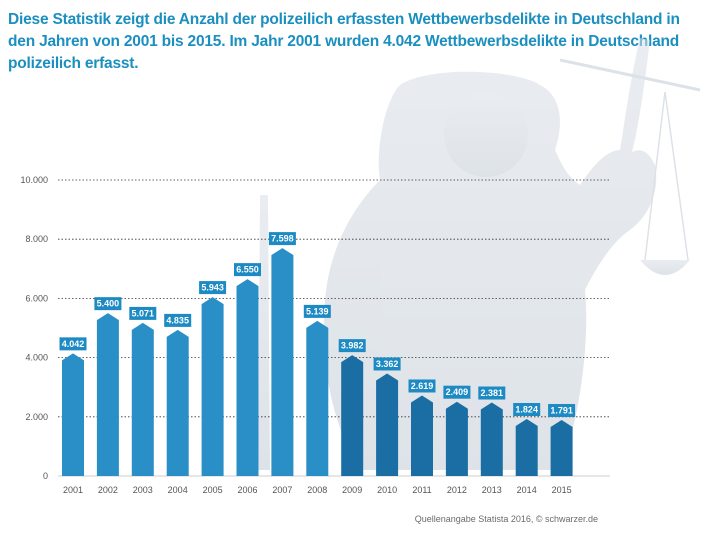 Image resolution: width=710 pixels, height=533 pixels. What do you see at coordinates (178, 490) in the screenshot?
I see `x-tick-label: 2004` at bounding box center [178, 490].